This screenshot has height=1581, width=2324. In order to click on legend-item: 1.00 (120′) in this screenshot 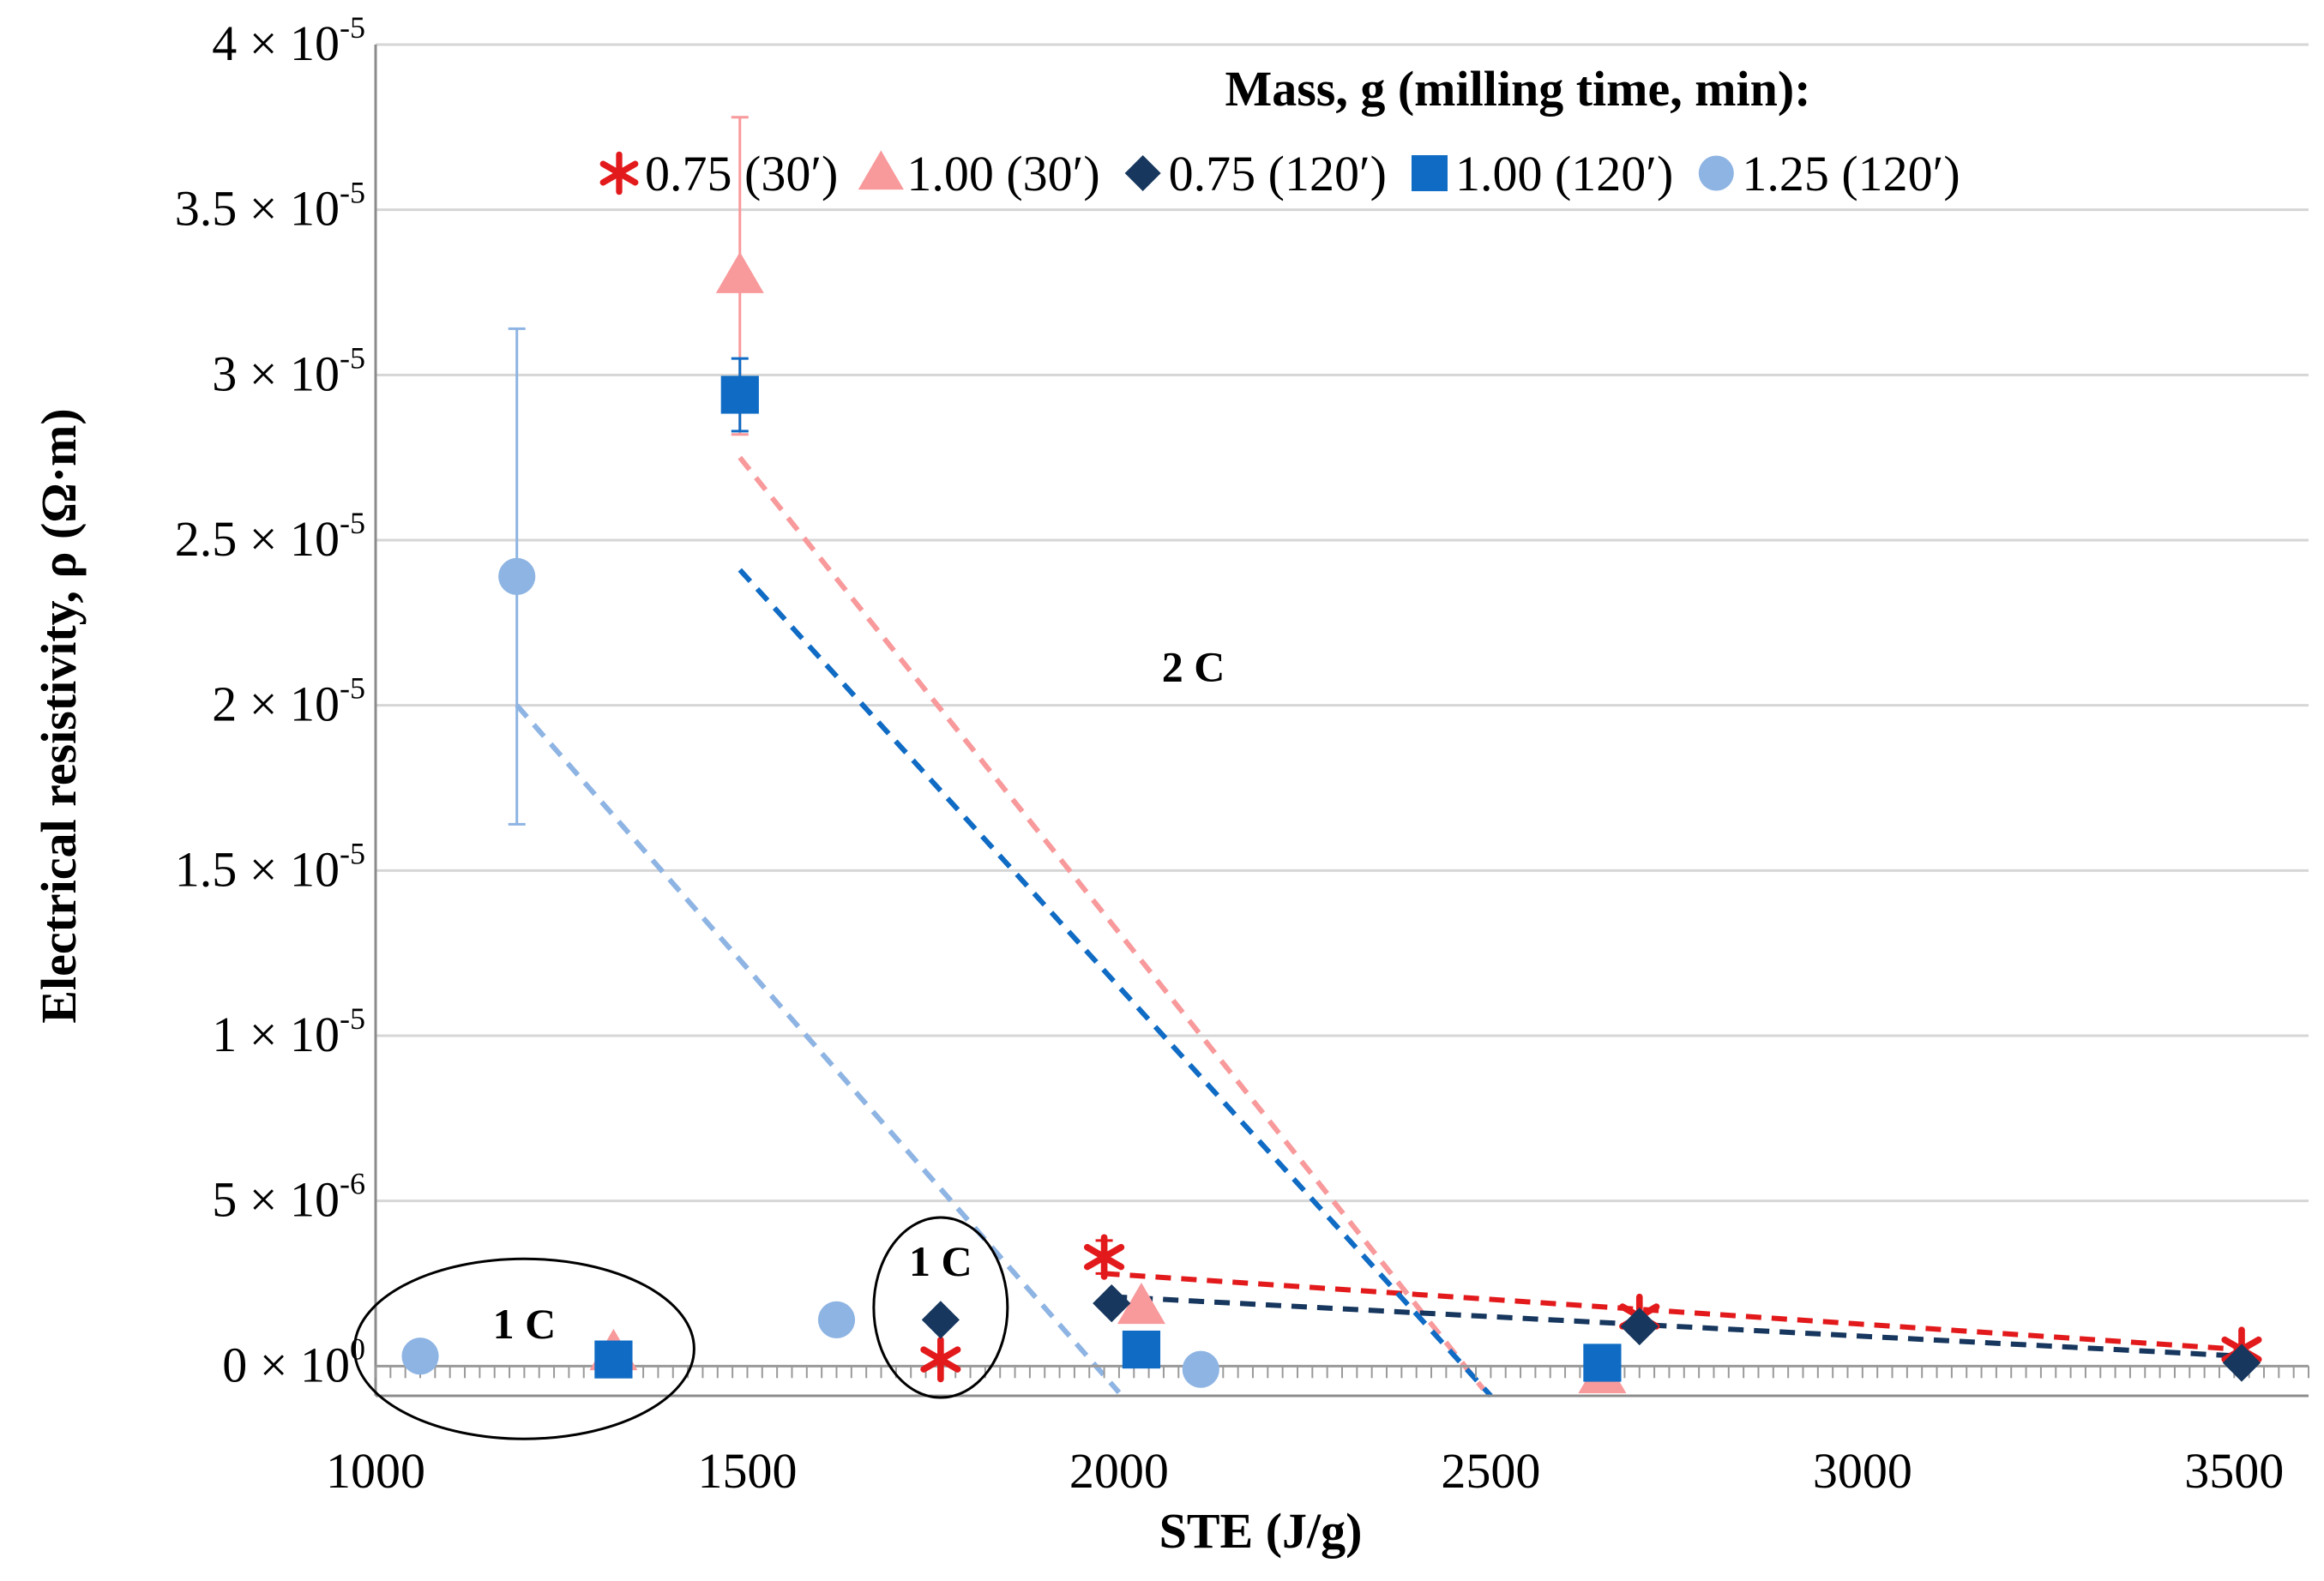, I will do `click(1542, 173)`.